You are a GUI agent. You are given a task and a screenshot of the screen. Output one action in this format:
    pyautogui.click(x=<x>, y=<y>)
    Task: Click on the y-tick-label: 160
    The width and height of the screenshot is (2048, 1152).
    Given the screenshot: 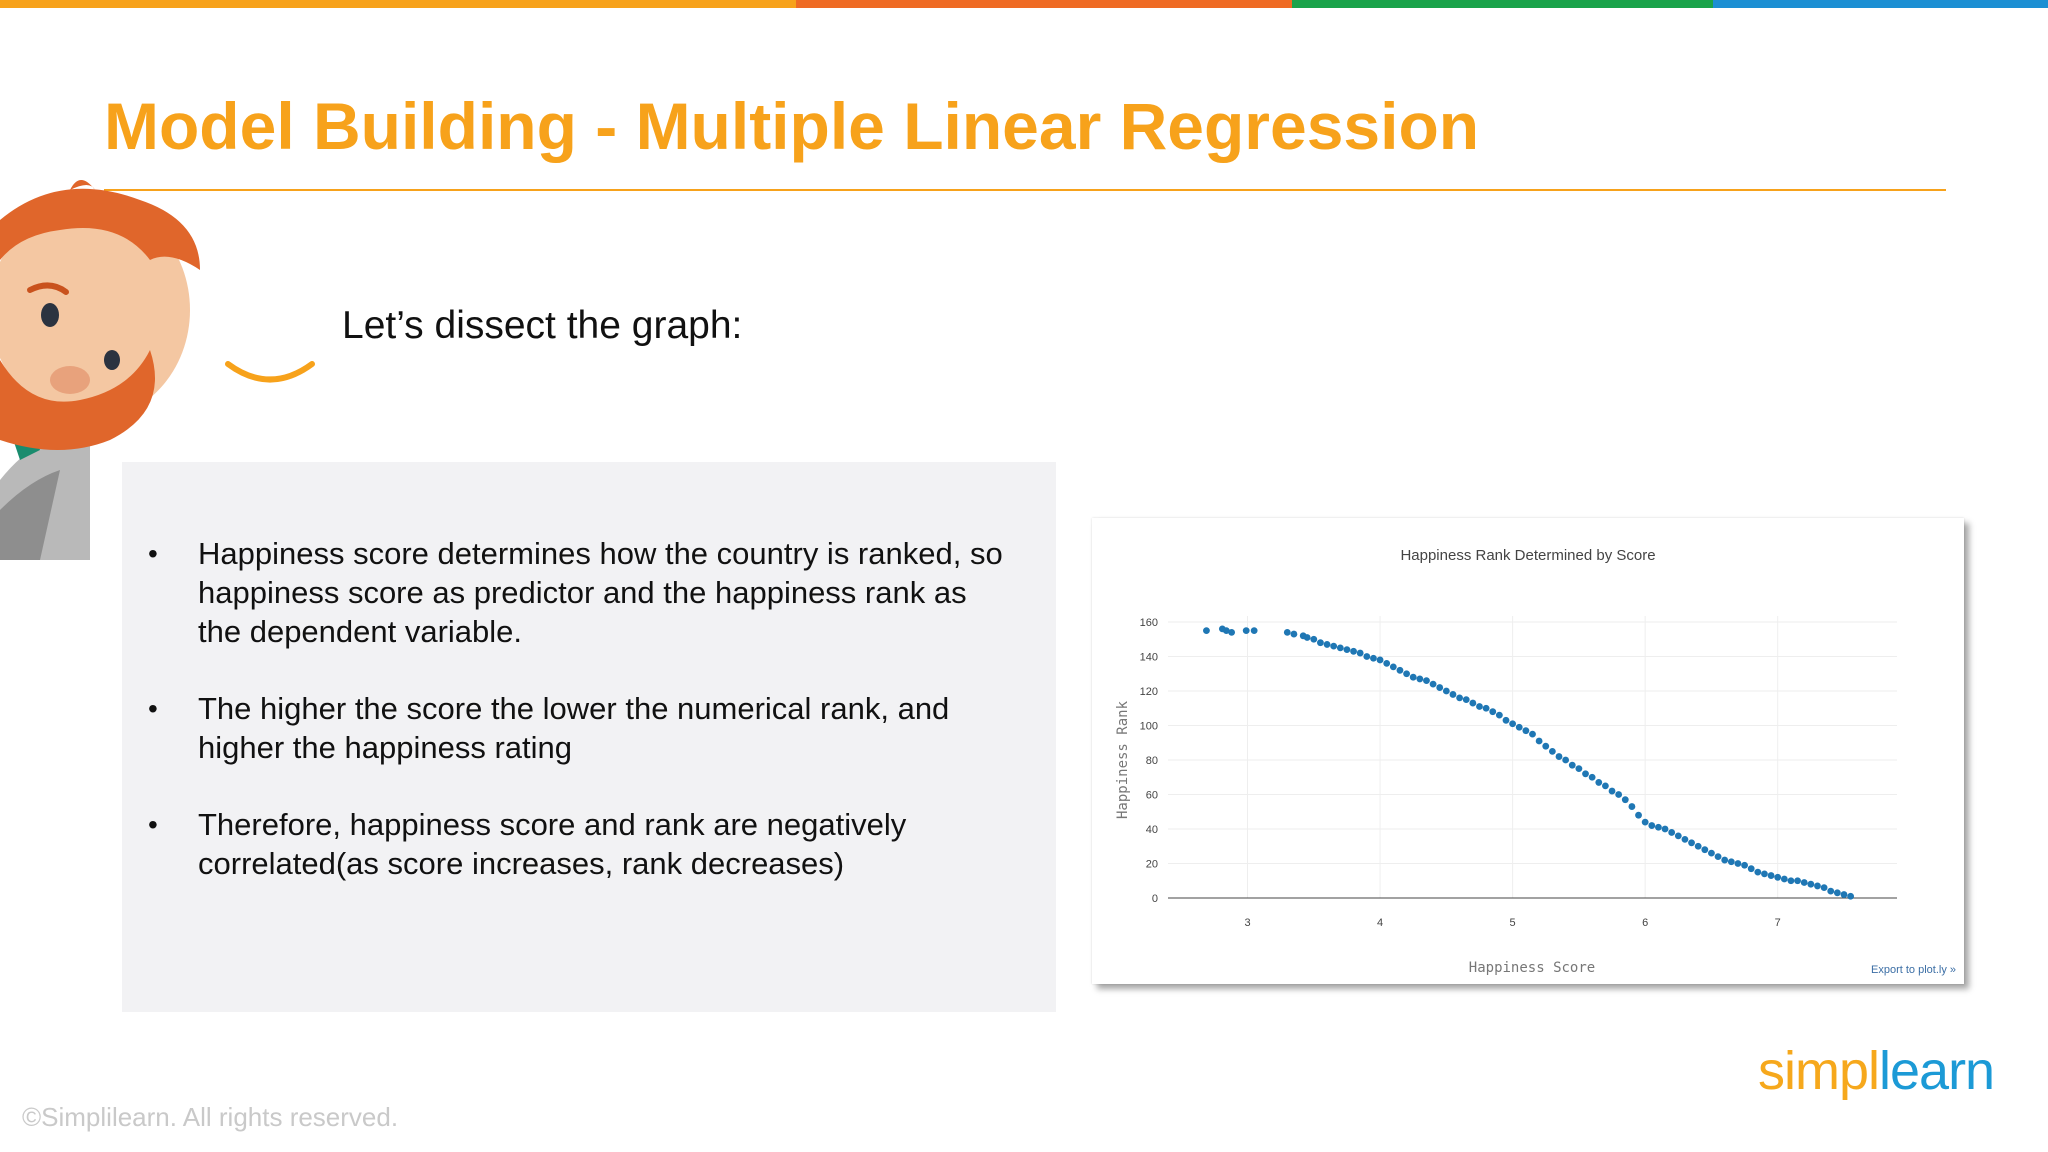 What is the action you would take?
    pyautogui.click(x=1149, y=623)
    